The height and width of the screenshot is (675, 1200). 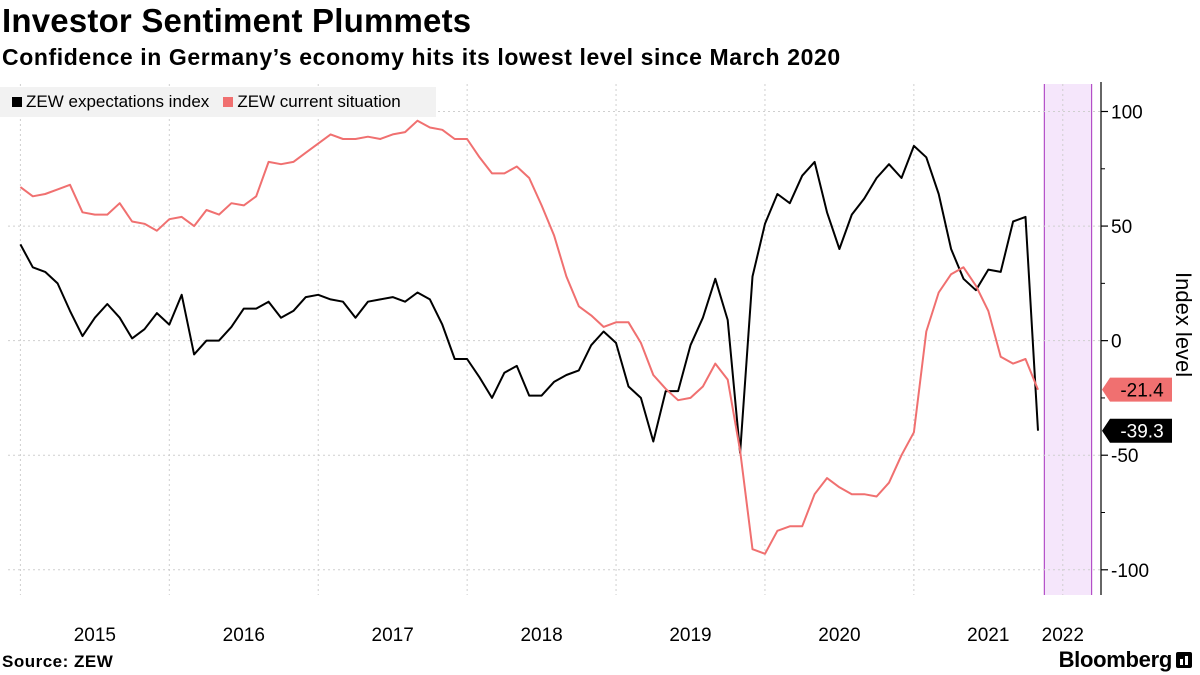 What do you see at coordinates (839, 635) in the screenshot?
I see `x-tick-label: 2020` at bounding box center [839, 635].